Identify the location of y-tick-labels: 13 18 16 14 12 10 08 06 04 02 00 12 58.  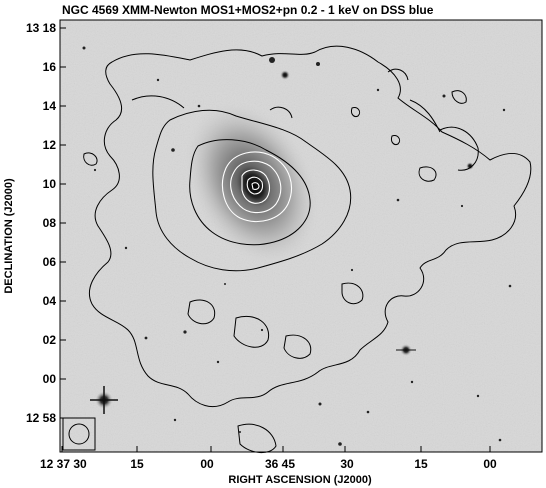
(41, 223).